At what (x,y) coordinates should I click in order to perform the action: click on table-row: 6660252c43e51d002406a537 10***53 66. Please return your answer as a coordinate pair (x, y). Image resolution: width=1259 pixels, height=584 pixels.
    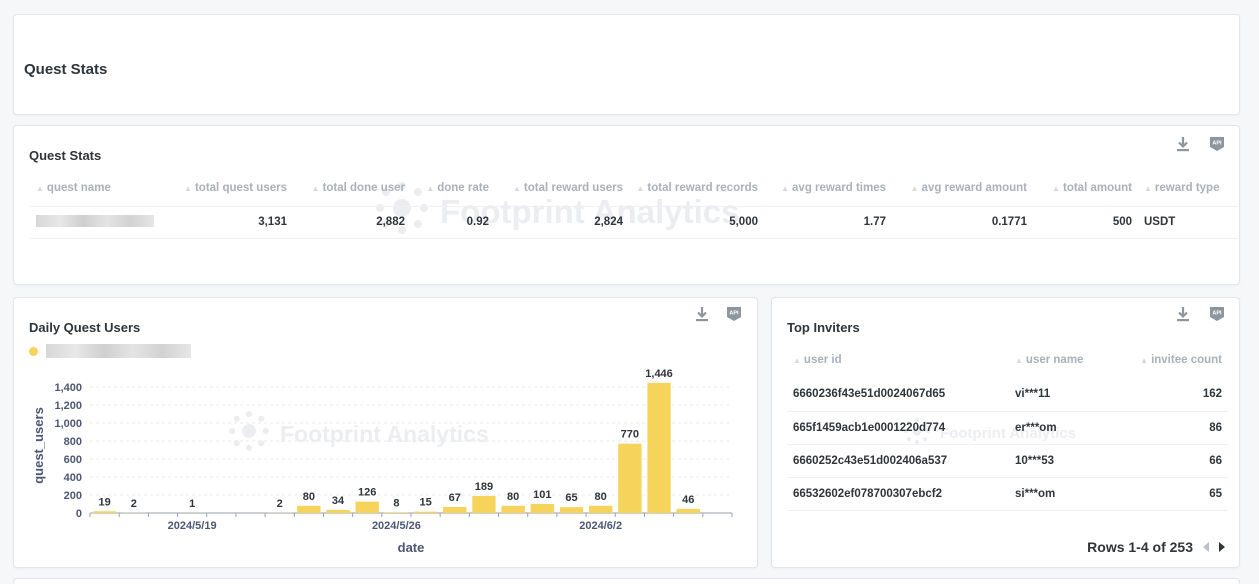
    Looking at the image, I should click on (1007, 461).